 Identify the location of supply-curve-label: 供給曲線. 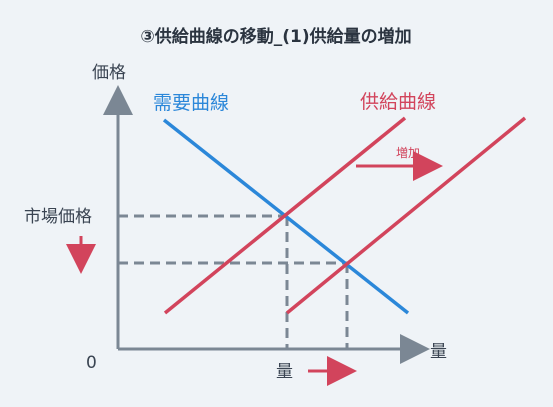
(398, 102).